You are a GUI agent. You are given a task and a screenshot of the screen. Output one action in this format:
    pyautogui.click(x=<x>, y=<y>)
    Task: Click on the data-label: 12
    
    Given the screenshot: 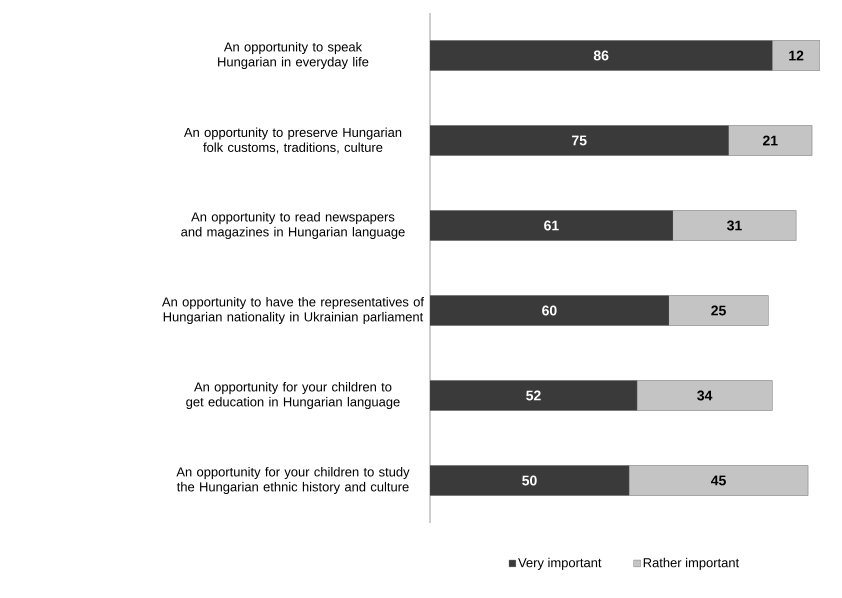 What is the action you would take?
    pyautogui.click(x=796, y=55)
    